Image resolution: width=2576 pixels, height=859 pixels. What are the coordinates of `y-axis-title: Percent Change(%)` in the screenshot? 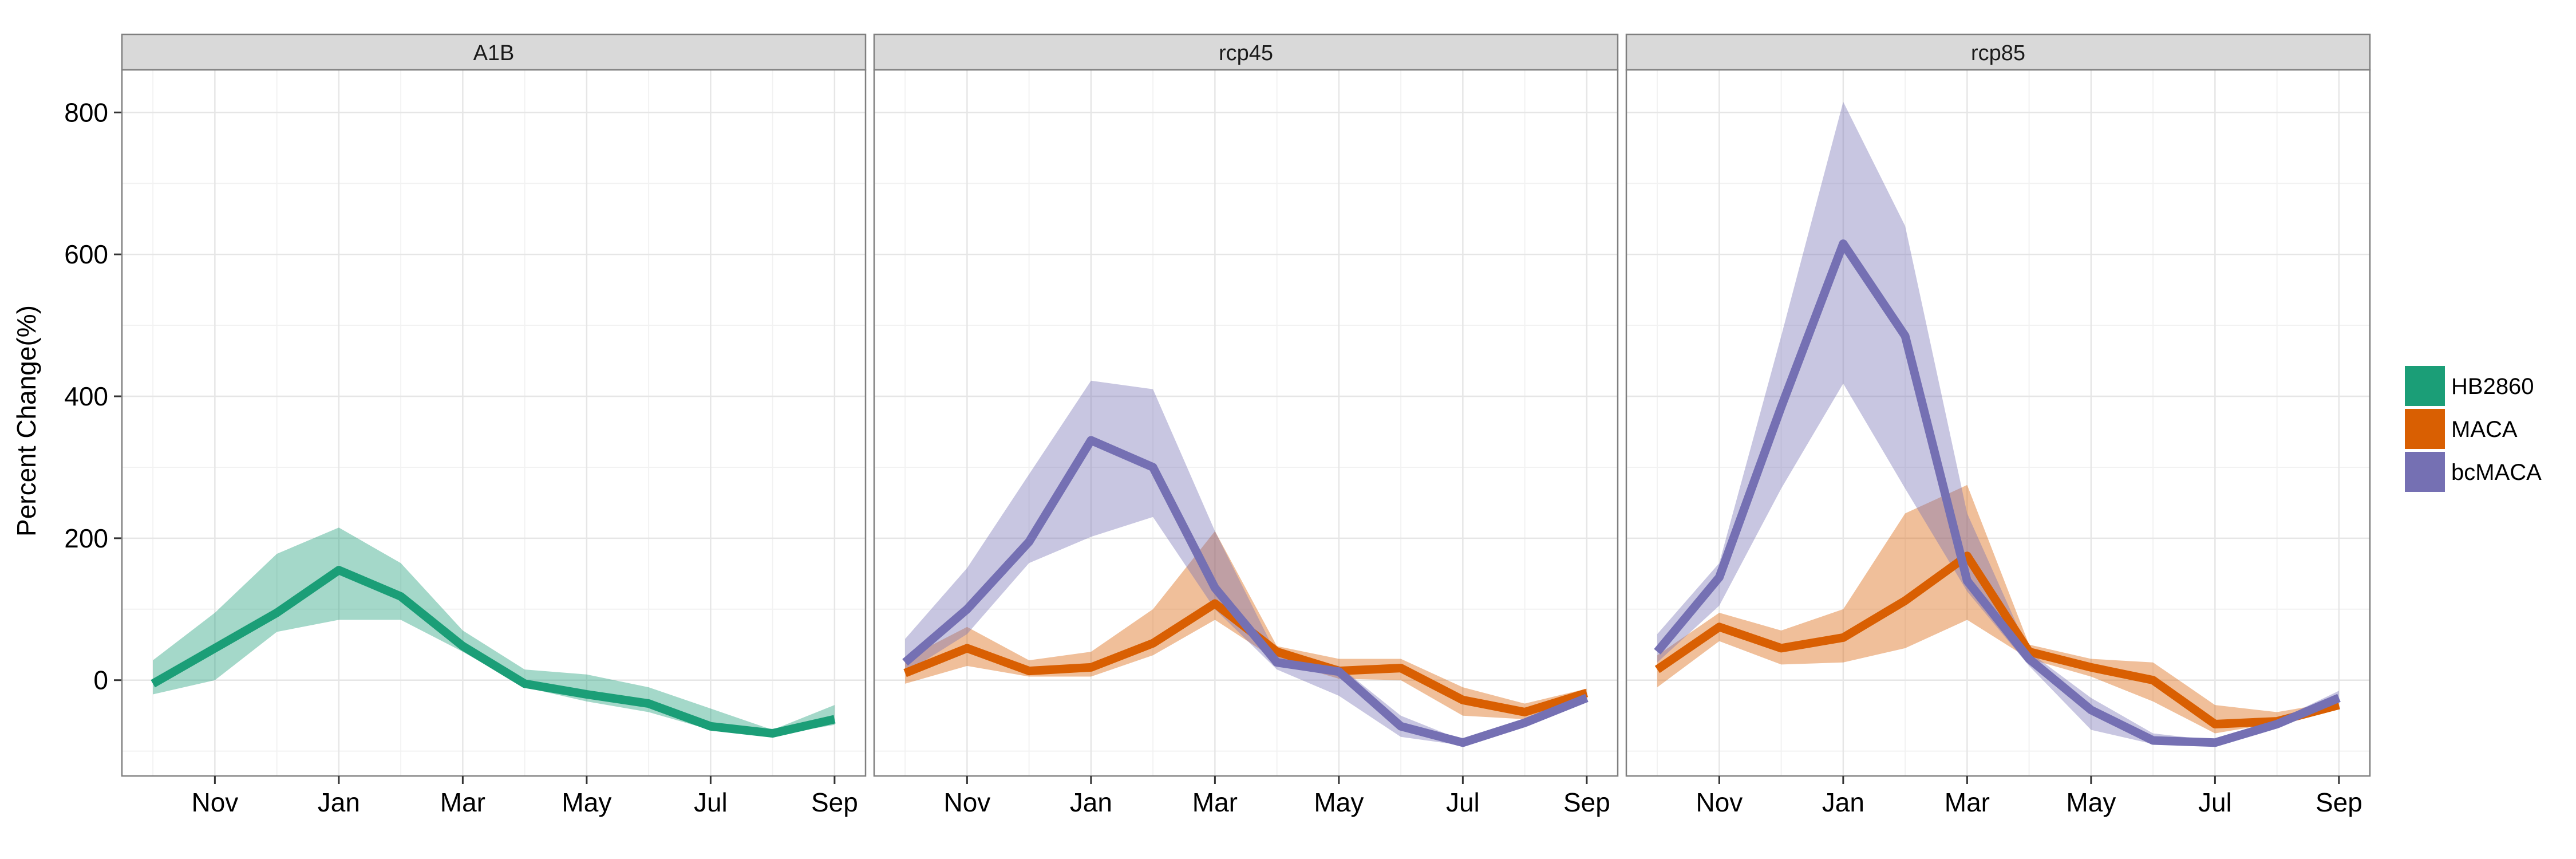 It's located at (26, 421).